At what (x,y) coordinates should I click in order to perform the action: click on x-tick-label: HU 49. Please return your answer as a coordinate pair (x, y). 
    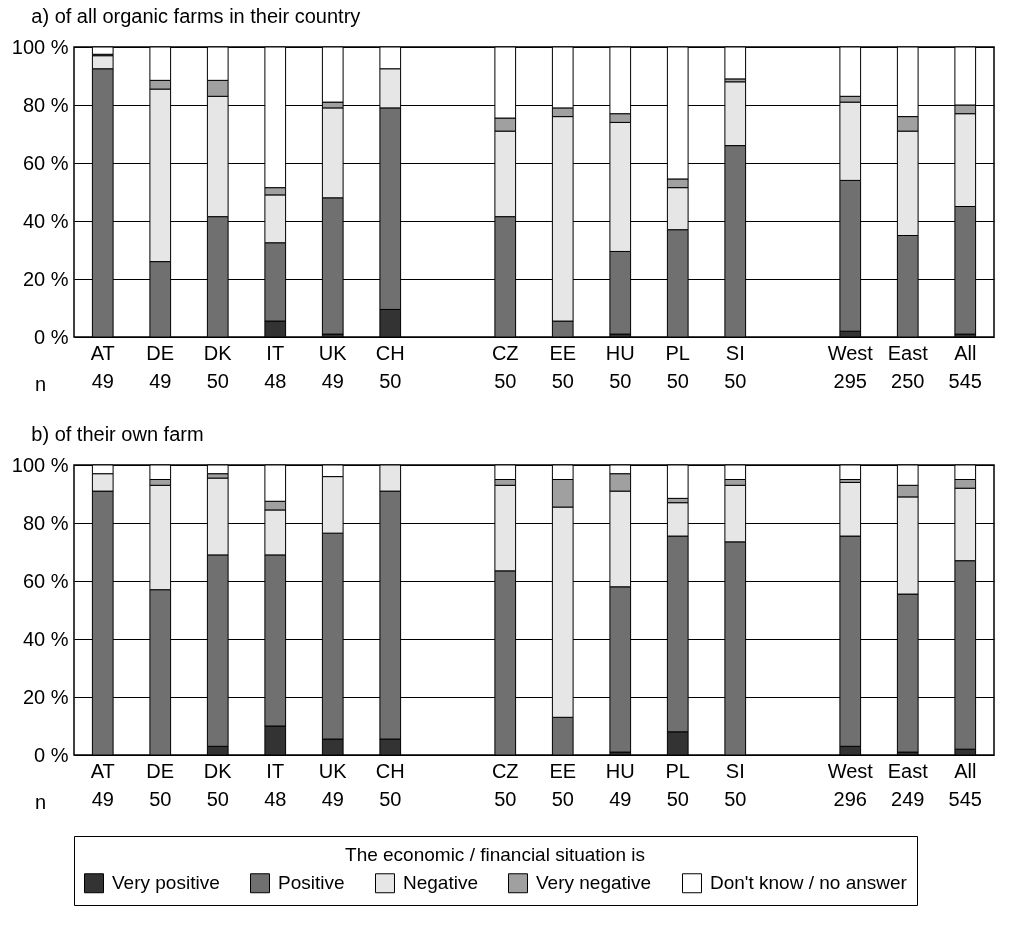
    Looking at the image, I should click on (620, 784).